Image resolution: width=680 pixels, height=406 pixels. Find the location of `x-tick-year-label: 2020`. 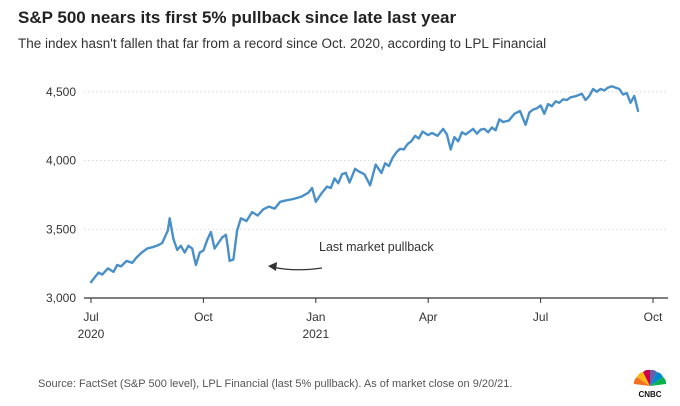

x-tick-year-label: 2020 is located at coordinates (91, 334).